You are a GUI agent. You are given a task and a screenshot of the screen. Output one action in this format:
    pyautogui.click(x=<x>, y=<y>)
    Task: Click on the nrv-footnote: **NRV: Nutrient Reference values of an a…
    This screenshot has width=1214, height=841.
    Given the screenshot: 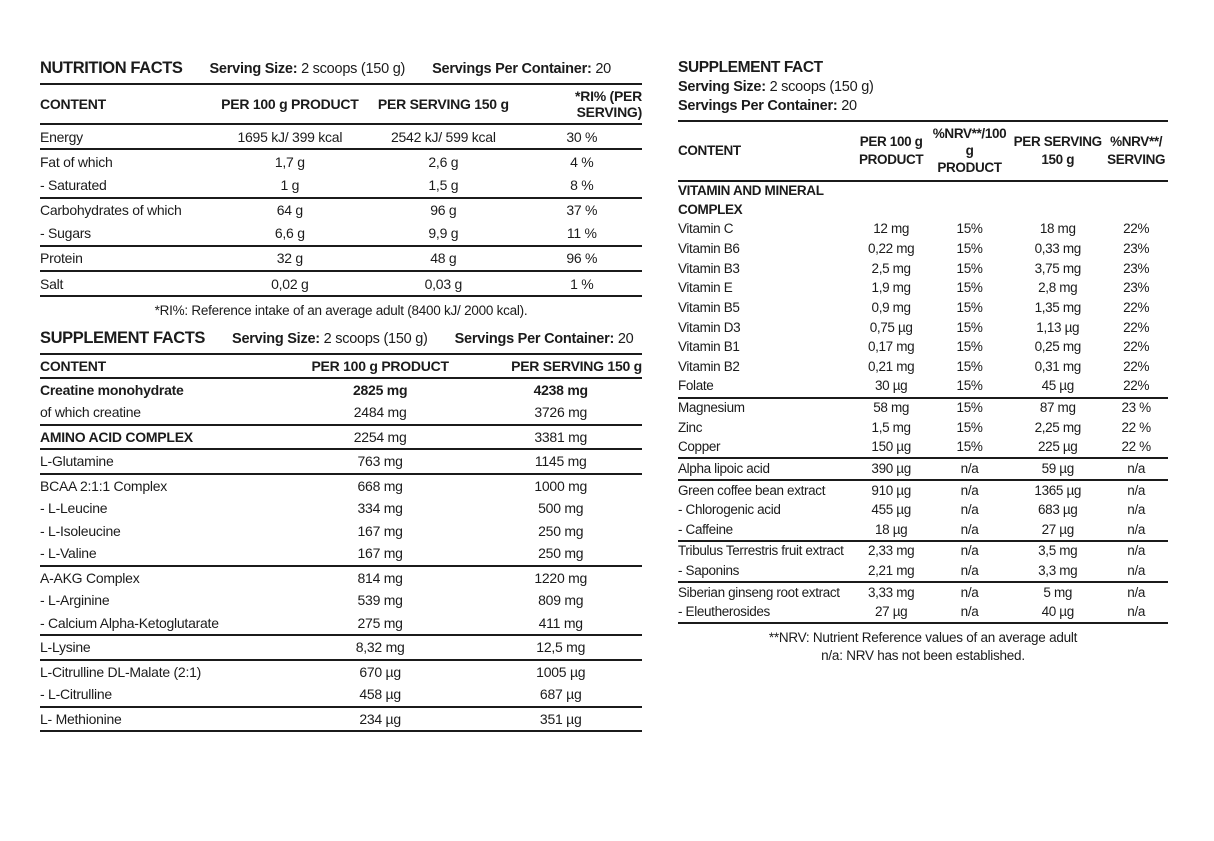 What is the action you would take?
    pyautogui.click(x=923, y=638)
    